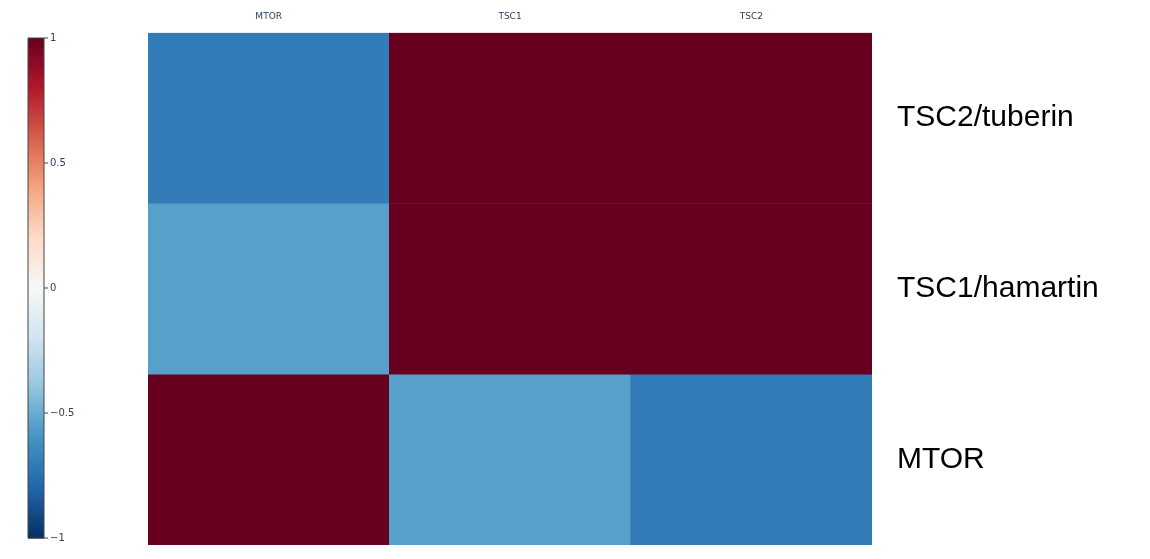 This screenshot has width=1150, height=559. What do you see at coordinates (750, 15) in the screenshot?
I see `x-tick-label: TSC2` at bounding box center [750, 15].